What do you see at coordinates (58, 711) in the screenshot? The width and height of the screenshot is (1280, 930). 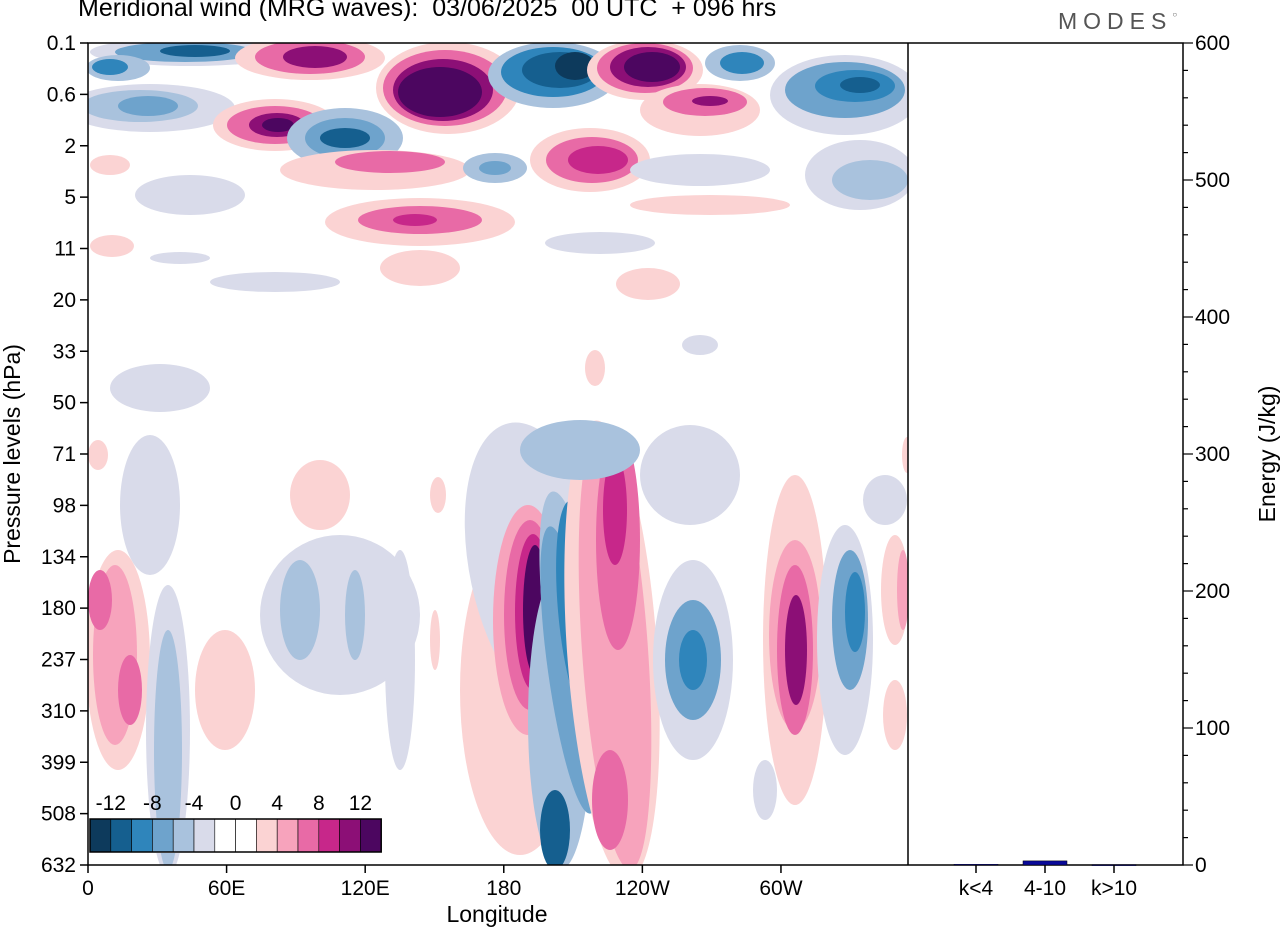 I see `y-tick-label: 310` at bounding box center [58, 711].